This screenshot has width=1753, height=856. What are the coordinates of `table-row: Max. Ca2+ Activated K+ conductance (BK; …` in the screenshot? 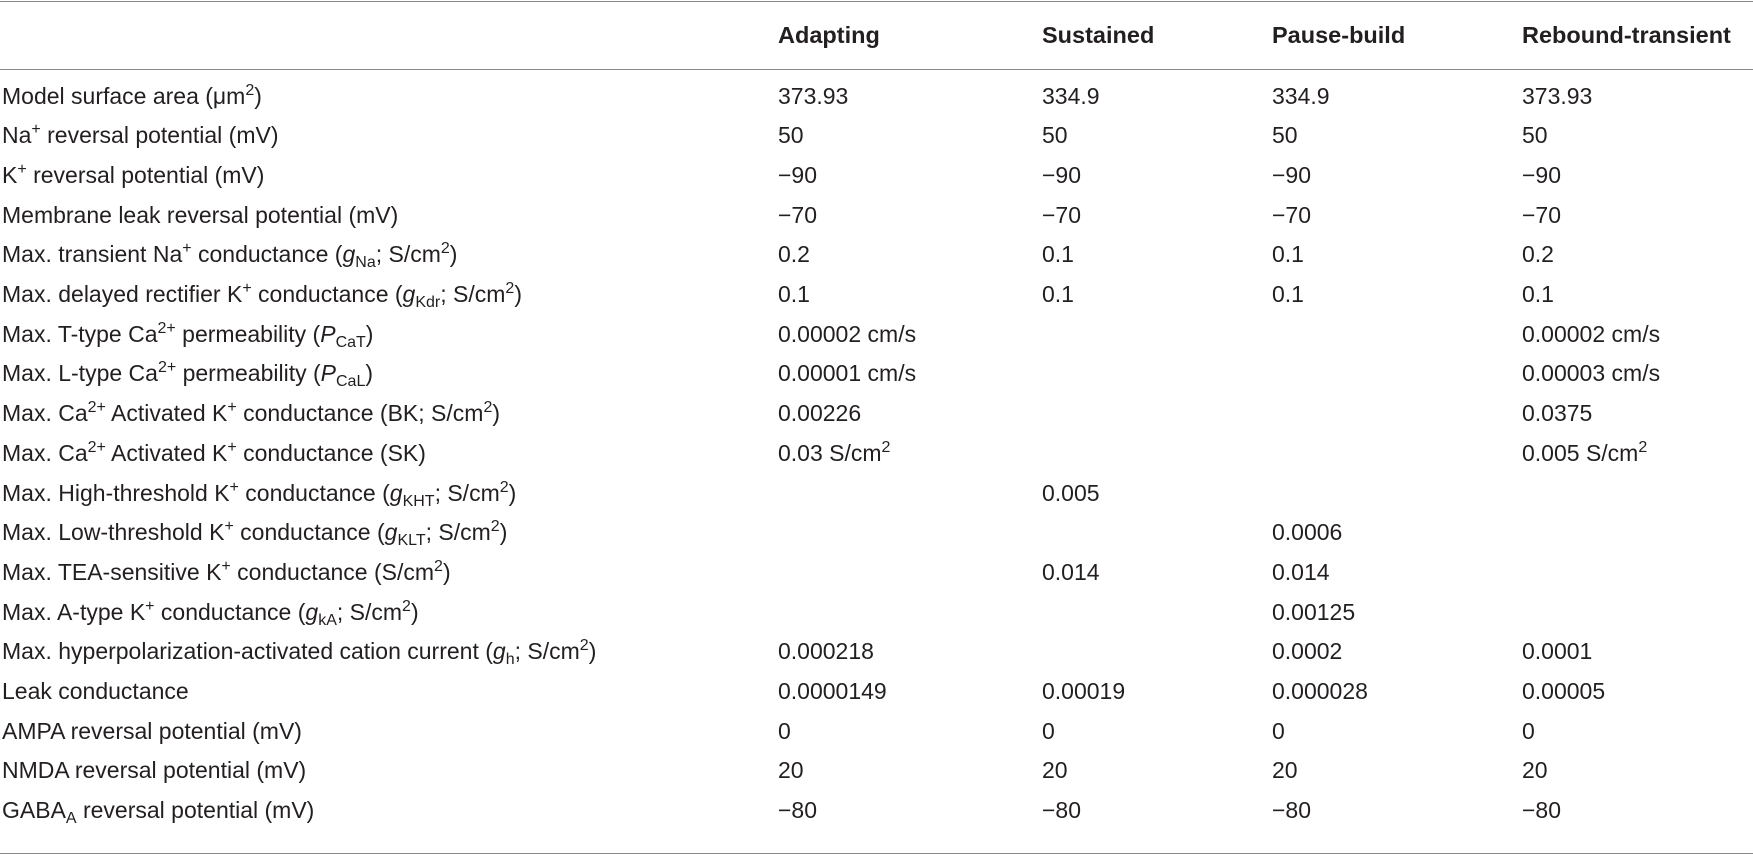 It's located at (876, 414).